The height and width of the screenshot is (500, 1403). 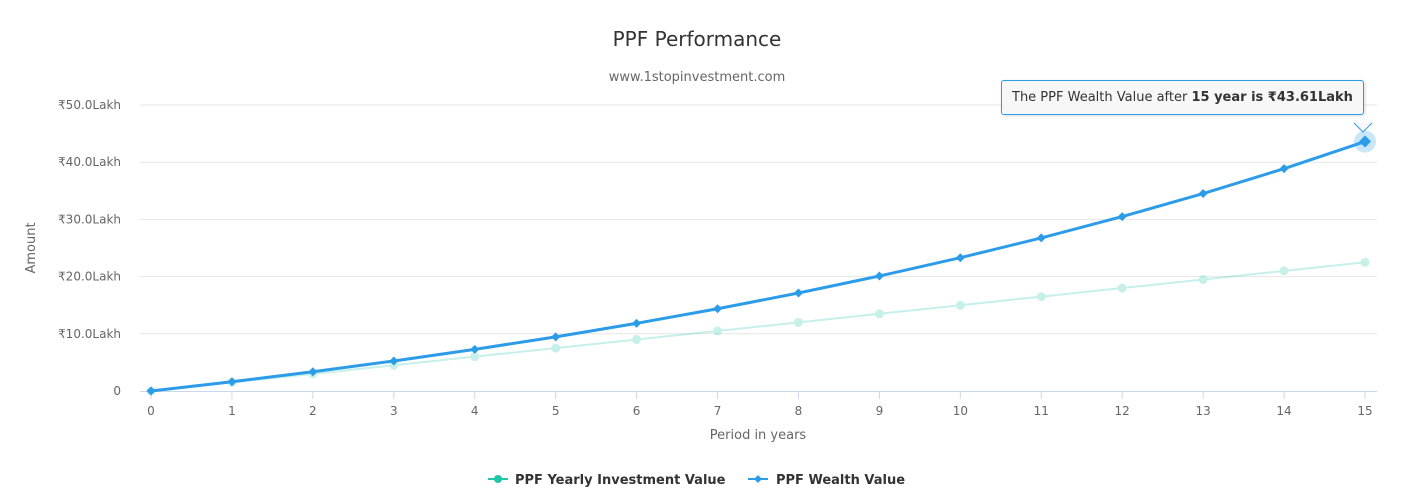 I want to click on x-tick-label: 13, so click(x=1202, y=411).